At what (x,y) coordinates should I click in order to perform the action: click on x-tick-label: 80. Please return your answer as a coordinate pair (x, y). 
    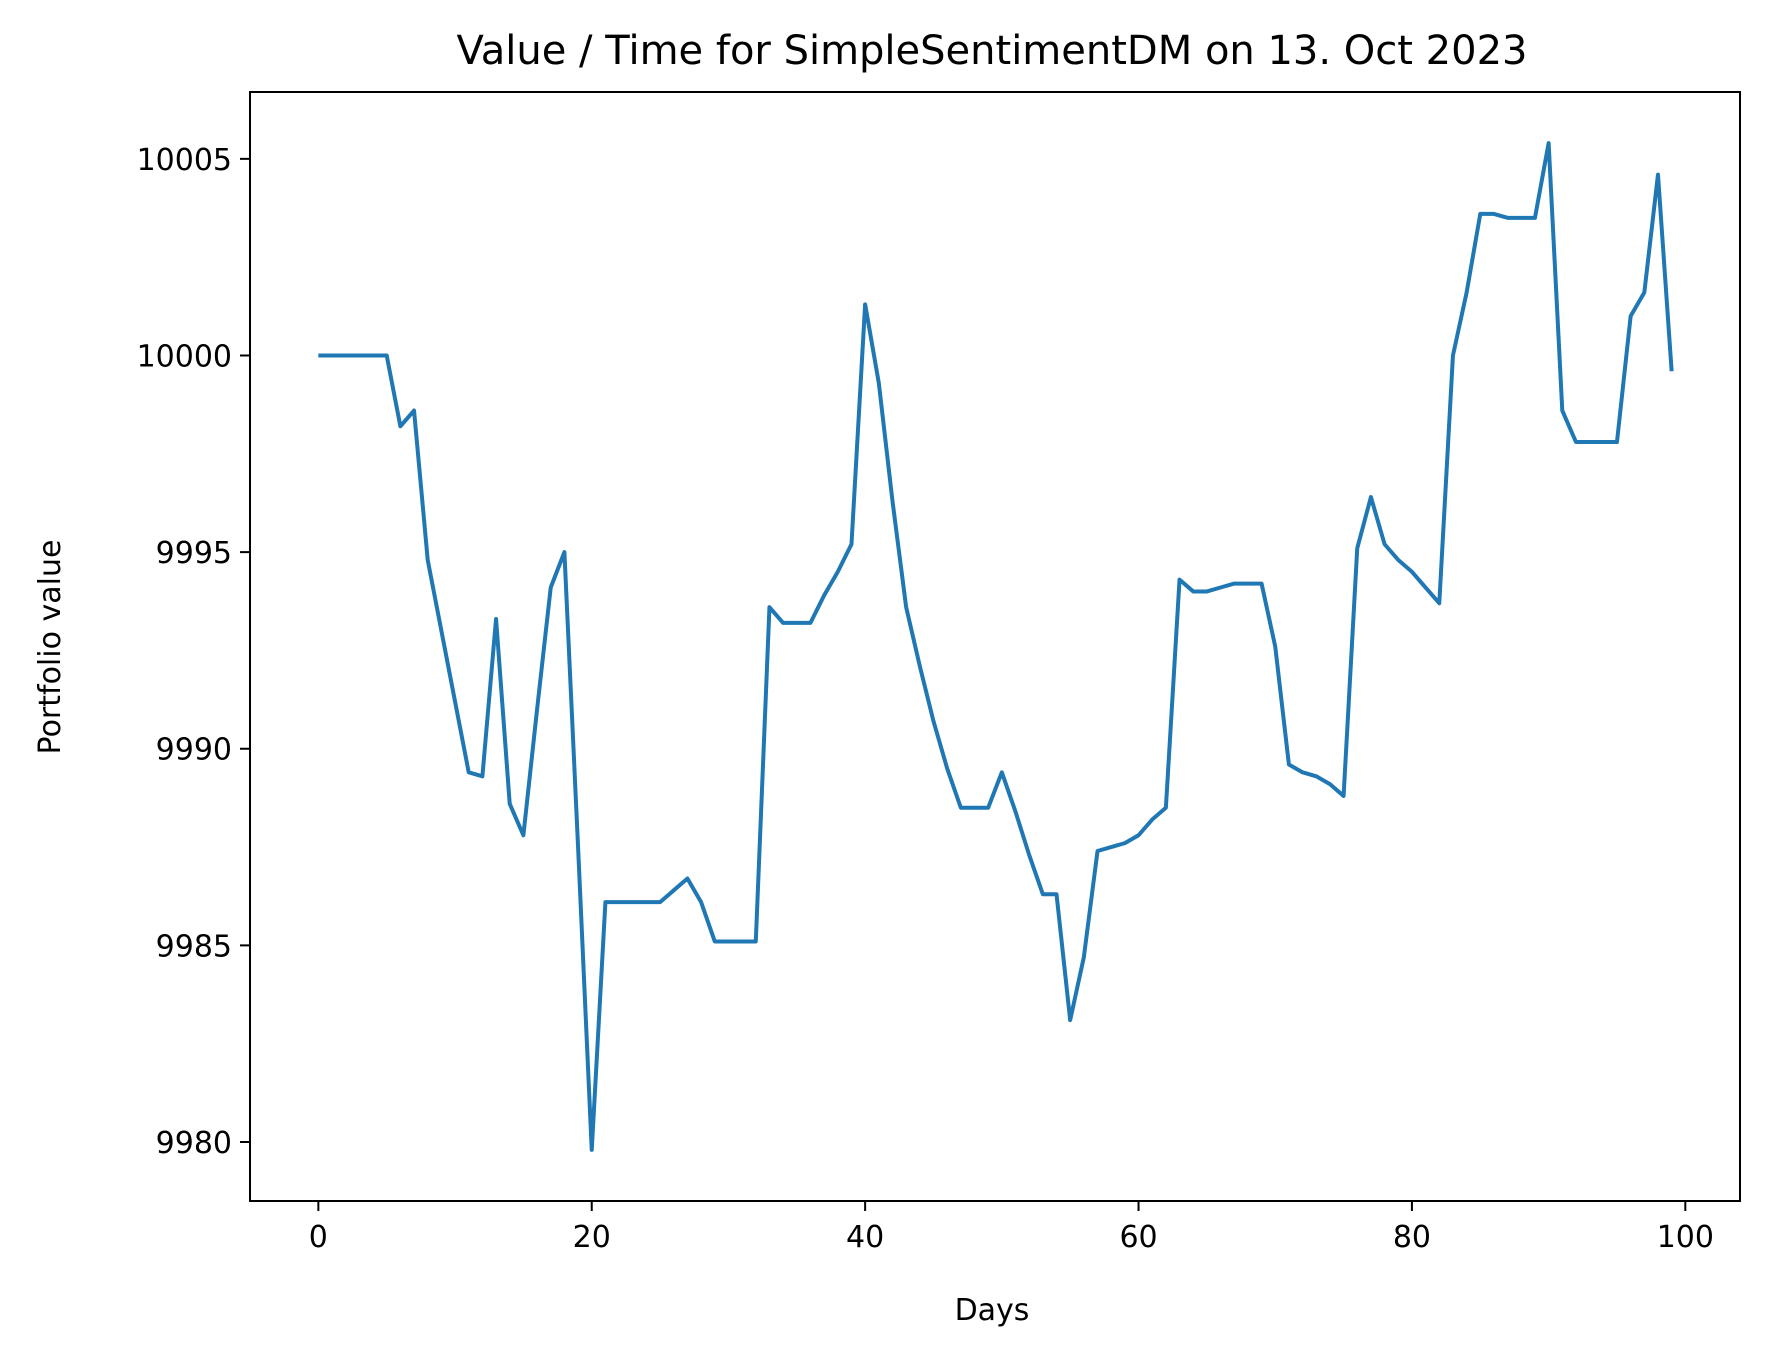
    Looking at the image, I should click on (1412, 1237).